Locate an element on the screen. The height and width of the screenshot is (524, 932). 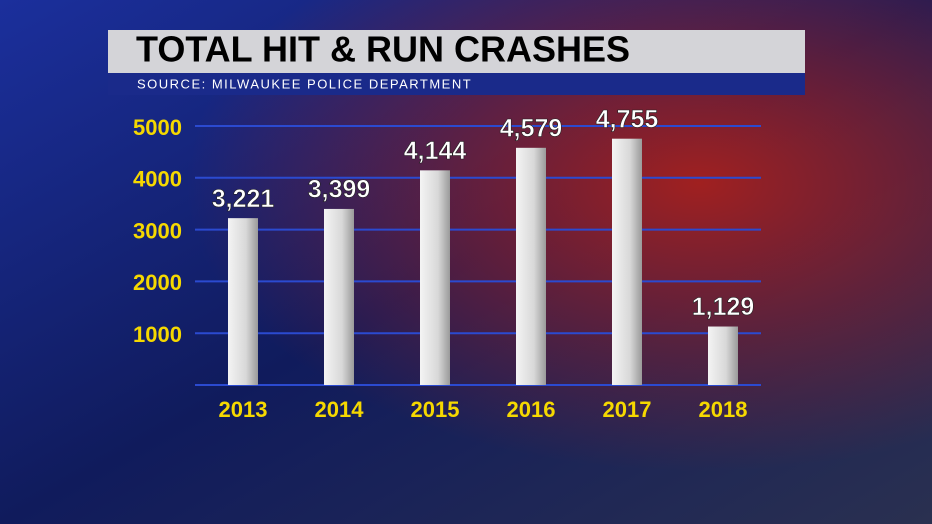
chart-subtitle: SOURCE: MILWAUKEE POLICE DEPARTMENT is located at coordinates (304, 83).